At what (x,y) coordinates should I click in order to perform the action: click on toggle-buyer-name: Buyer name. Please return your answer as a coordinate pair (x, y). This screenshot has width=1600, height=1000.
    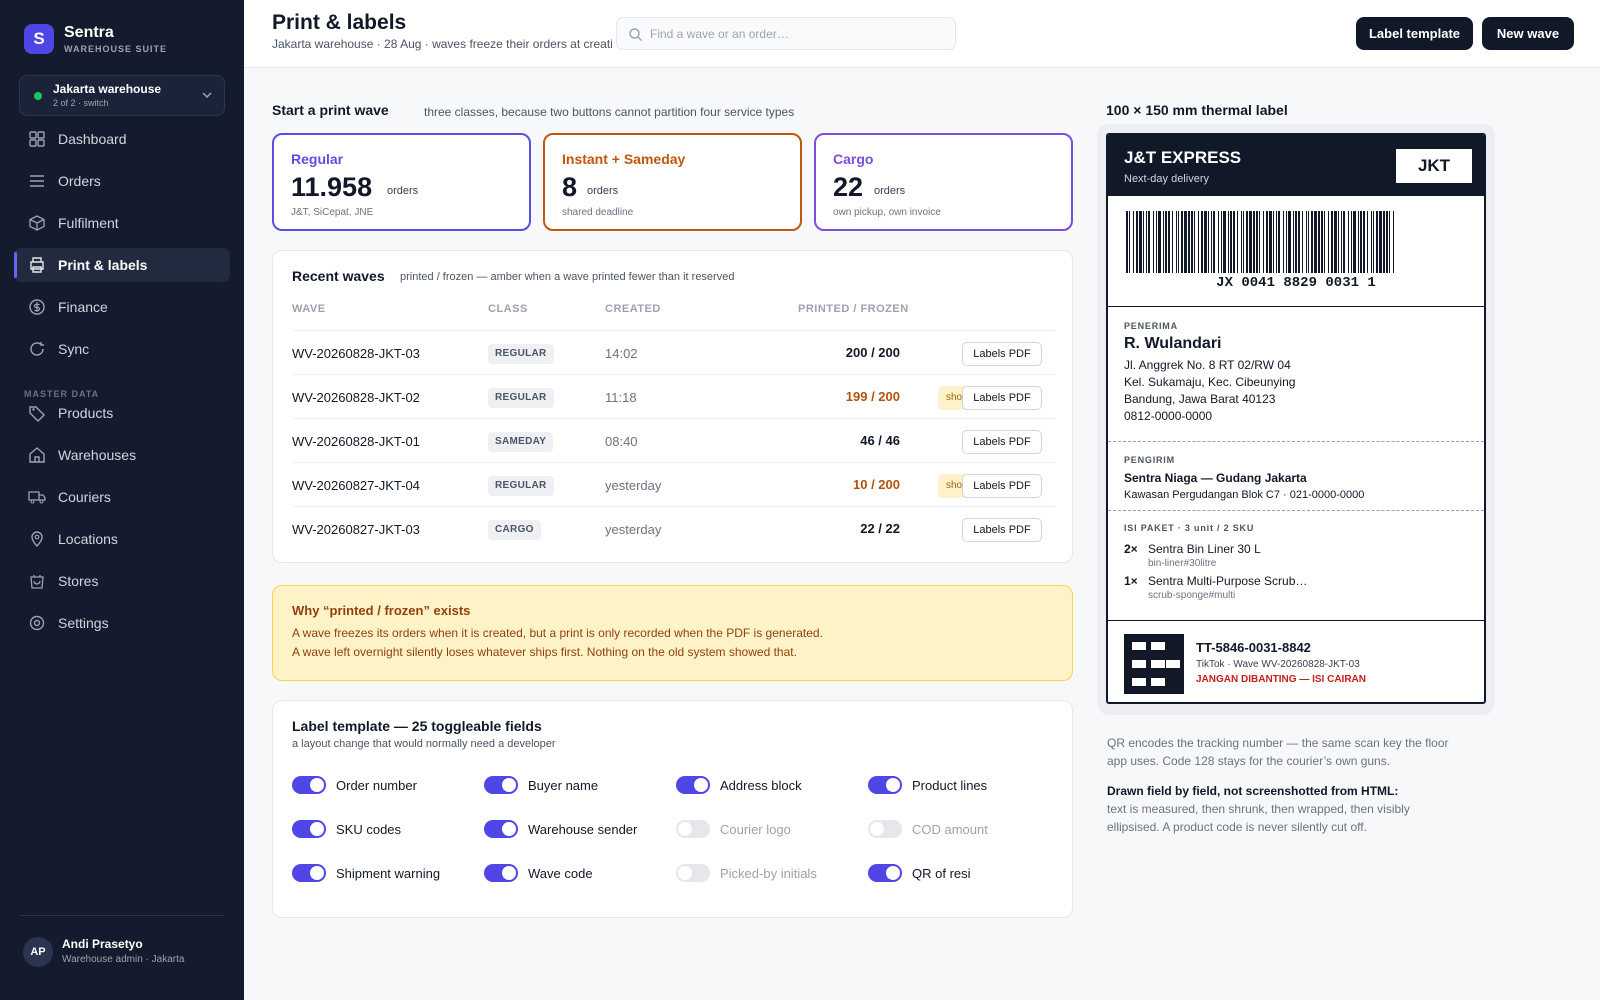
    Looking at the image, I should click on (541, 785).